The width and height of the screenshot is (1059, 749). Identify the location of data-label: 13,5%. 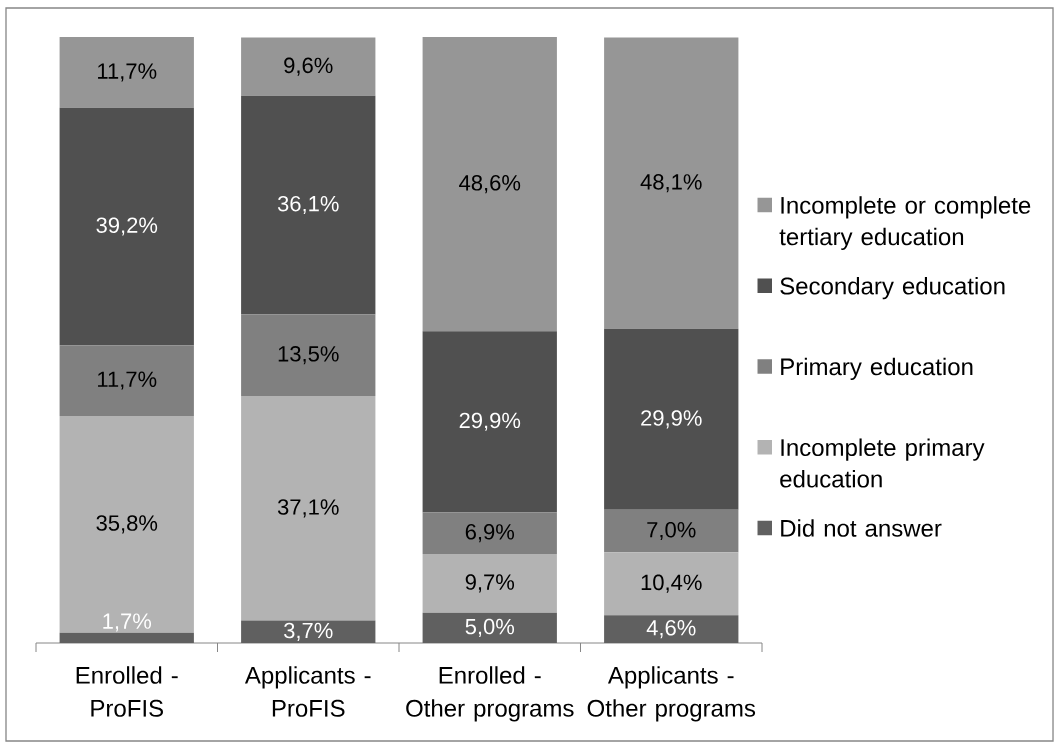
(308, 355).